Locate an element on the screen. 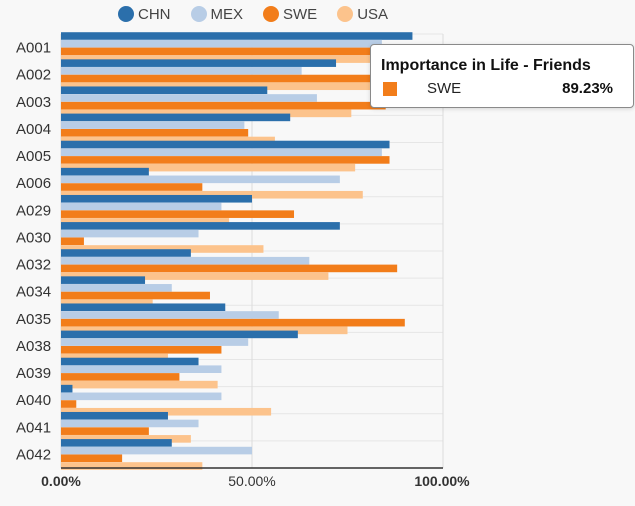 This screenshot has width=635, height=506. bar-swe-a032 is located at coordinates (229, 268).